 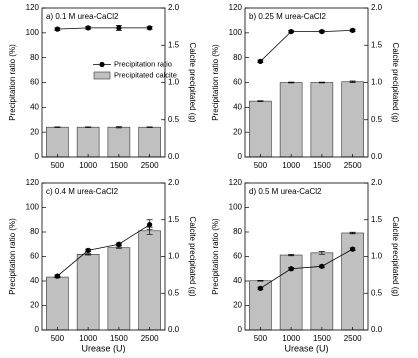 I want to click on panel-title: c) 0.4 M urea-CaCl2, so click(x=82, y=191).